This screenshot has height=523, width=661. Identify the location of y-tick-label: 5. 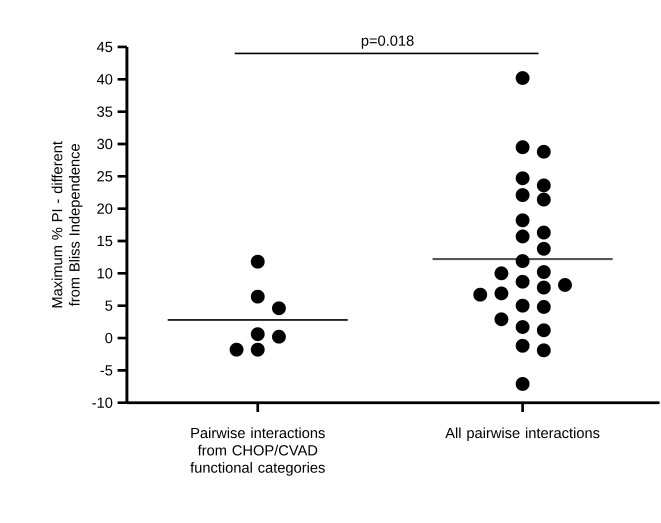
(108, 305).